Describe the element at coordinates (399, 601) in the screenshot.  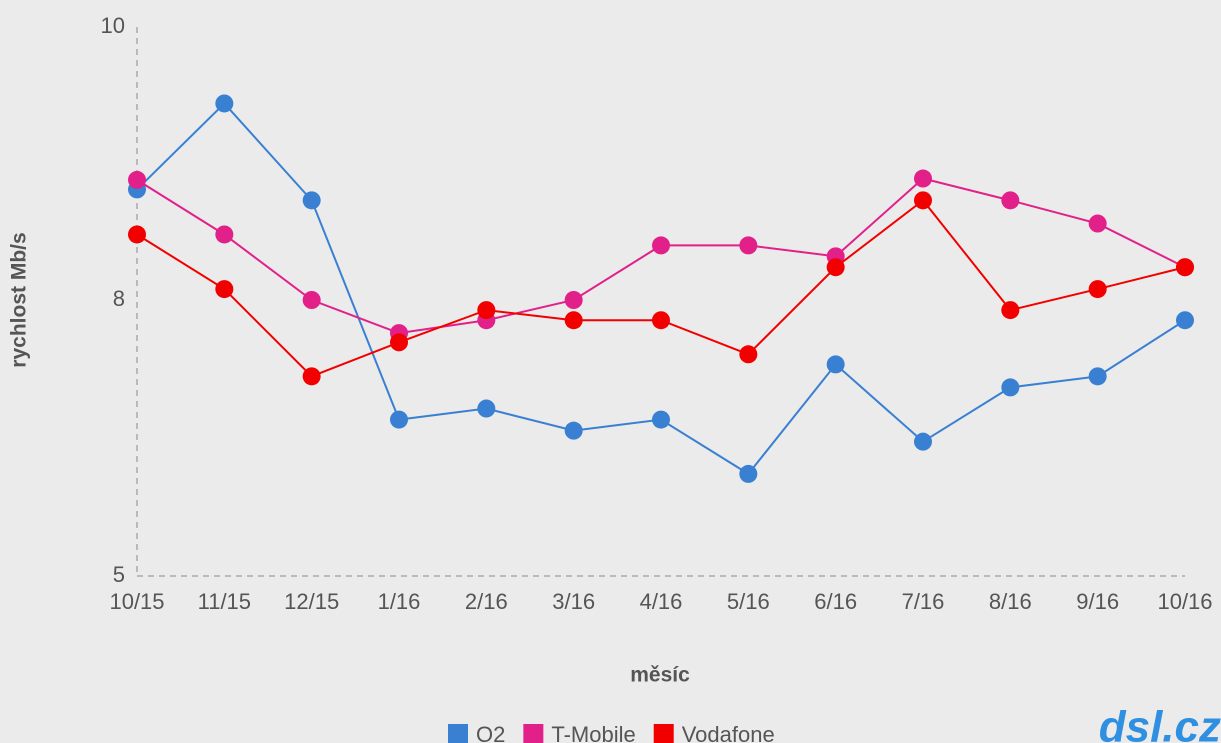
I see `x-tick-label: 1/16` at that location.